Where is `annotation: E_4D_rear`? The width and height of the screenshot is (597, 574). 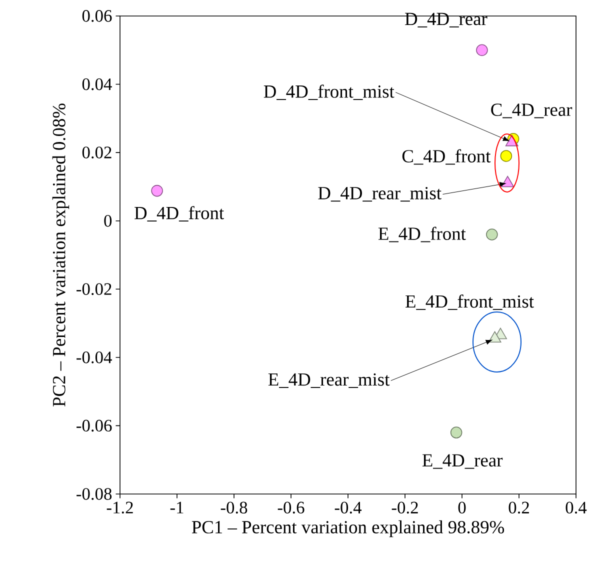 annotation: E_4D_rear is located at coordinates (462, 461).